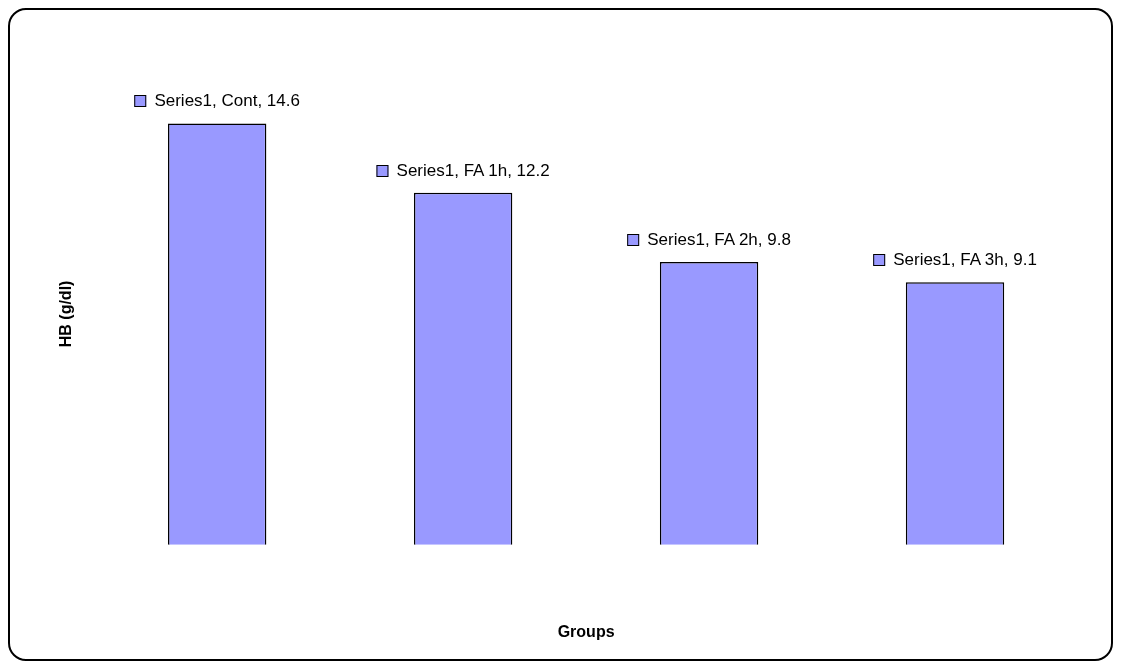 The image size is (1121, 669). Describe the element at coordinates (66, 314) in the screenshot. I see `y-axis-title: HB (g/dl)` at that location.